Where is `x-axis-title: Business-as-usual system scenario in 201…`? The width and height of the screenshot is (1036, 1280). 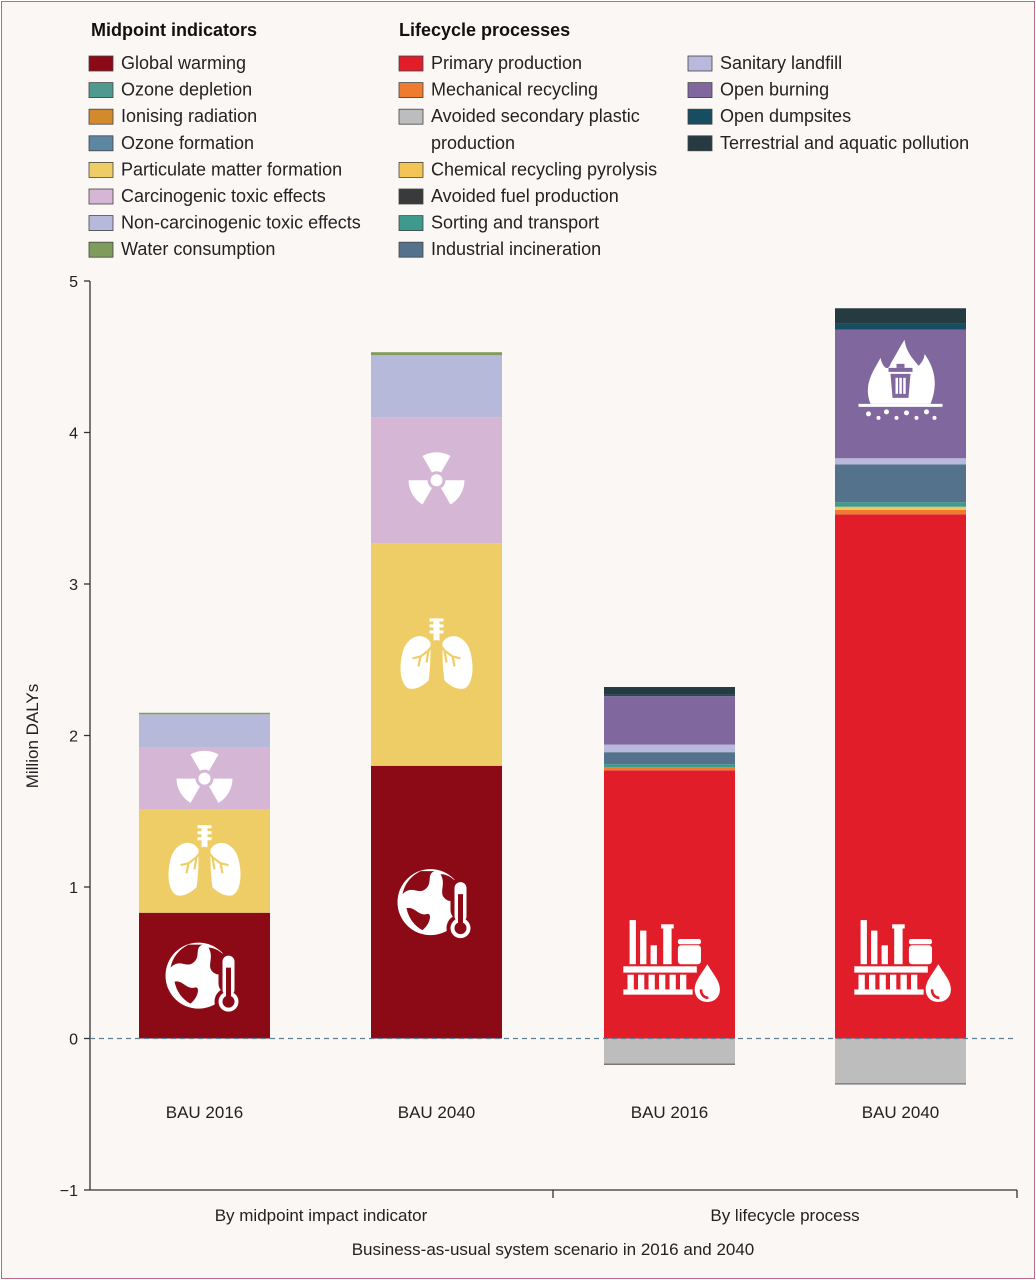
x-axis-title: Business-as-usual system scenario in 201… is located at coordinates (553, 1249).